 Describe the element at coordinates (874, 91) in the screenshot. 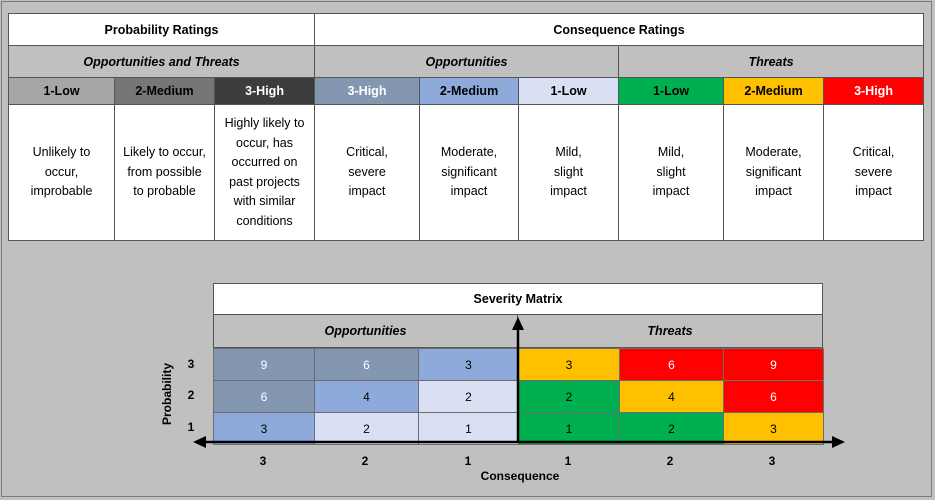

I see `level-threat-high: 3-High` at that location.